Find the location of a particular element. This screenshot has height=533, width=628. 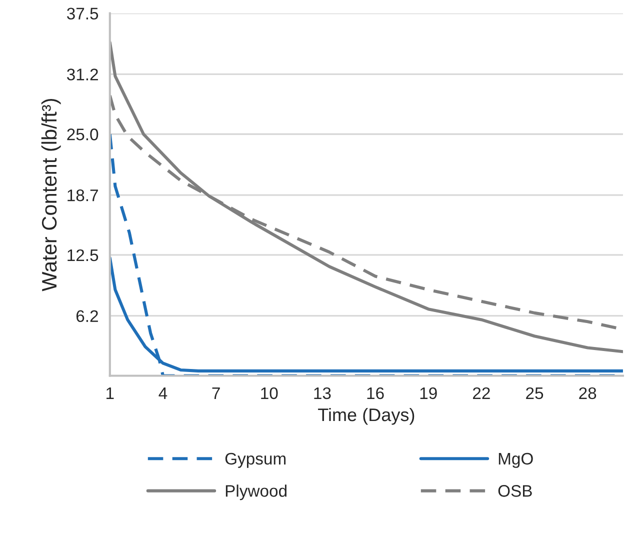

x-tick-label: 4 is located at coordinates (163, 393).